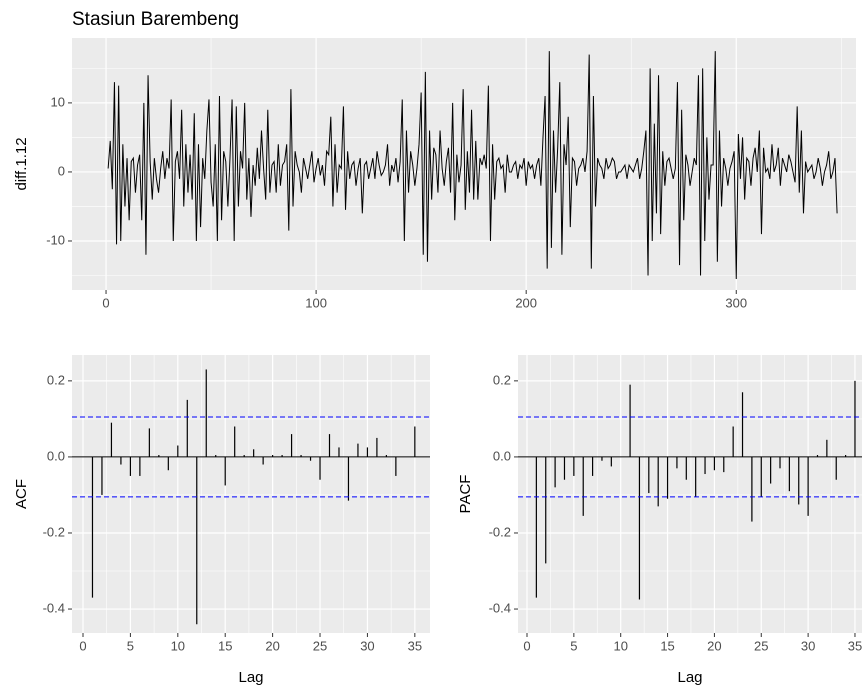 Image resolution: width=862 pixels, height=688 pixels. Describe the element at coordinates (21, 163) in the screenshot. I see `y-axis-title: diff.1.12` at that location.